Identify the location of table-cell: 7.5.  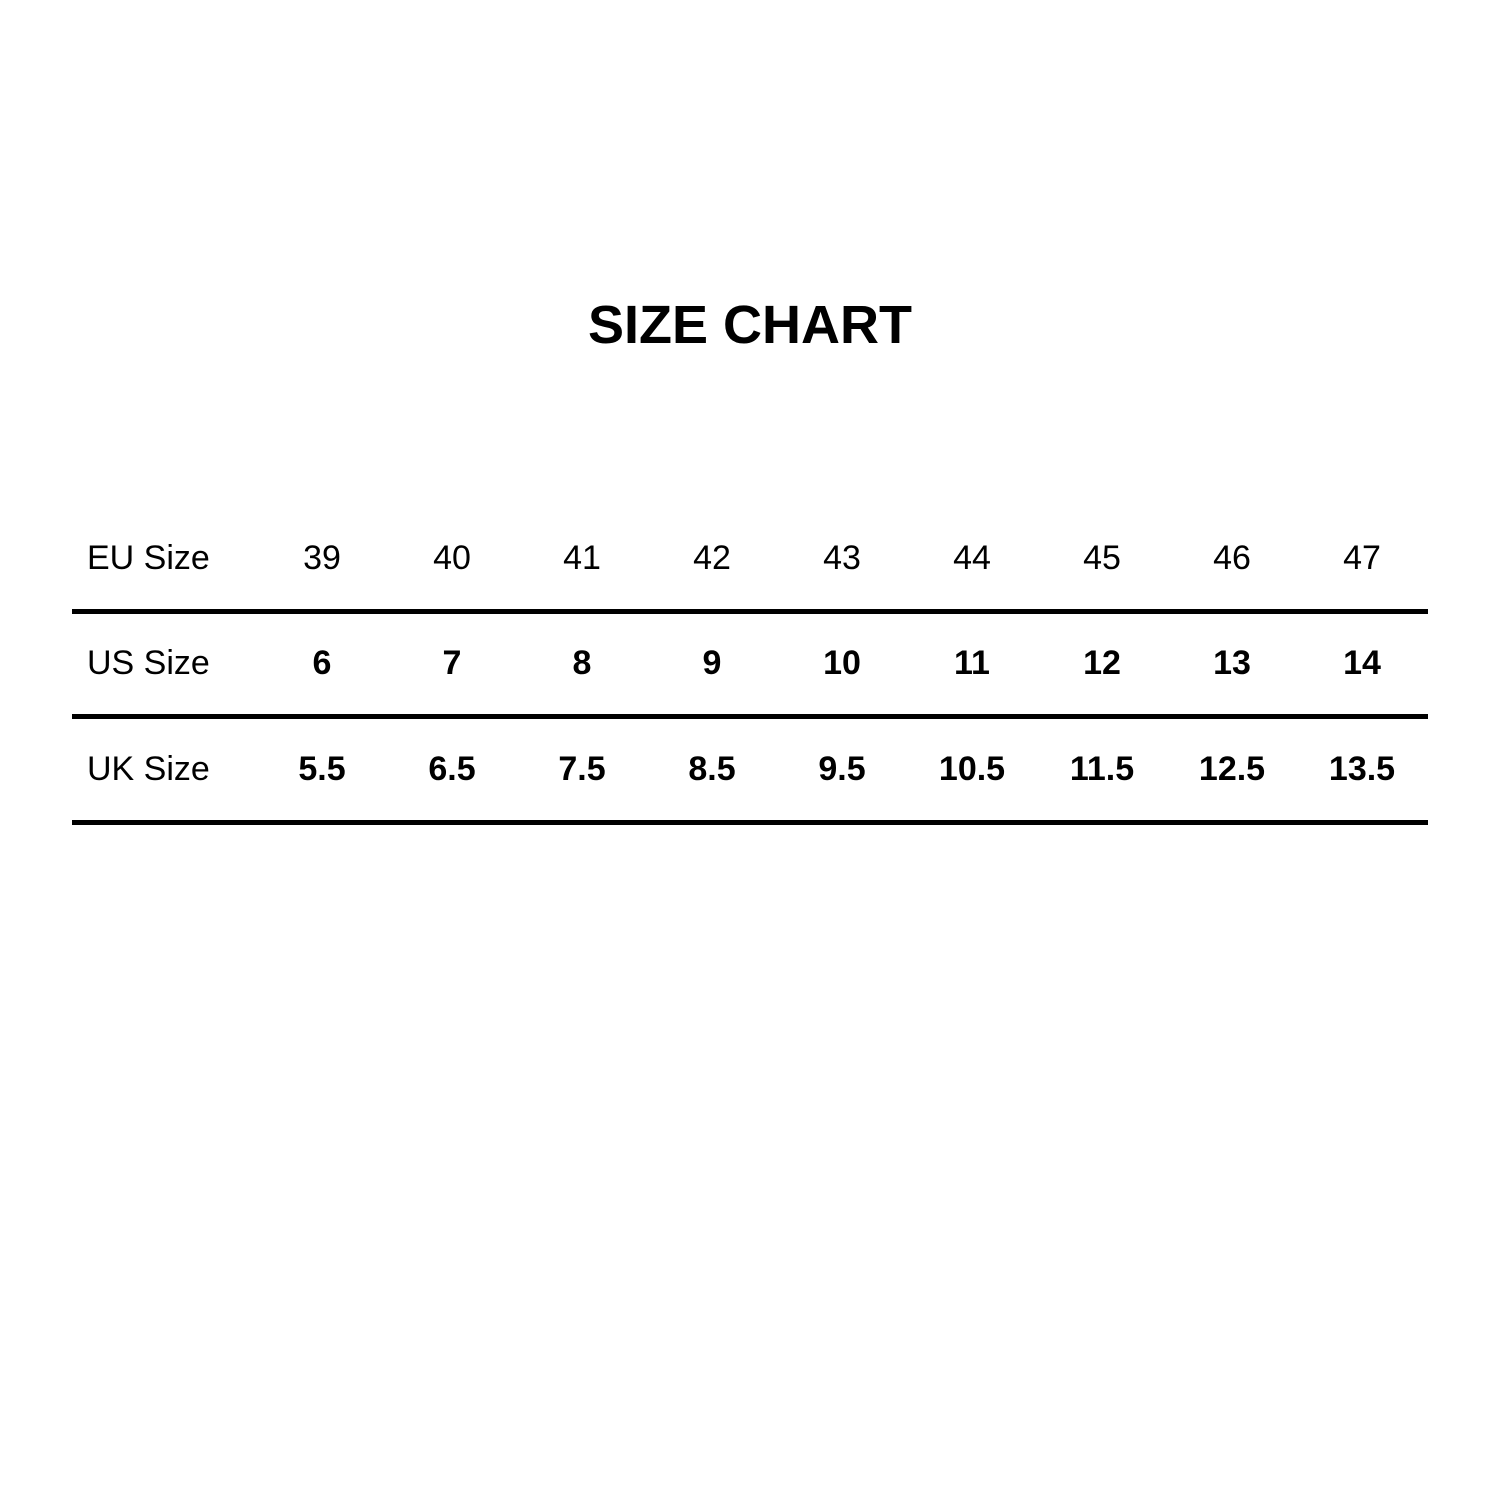
(582, 769).